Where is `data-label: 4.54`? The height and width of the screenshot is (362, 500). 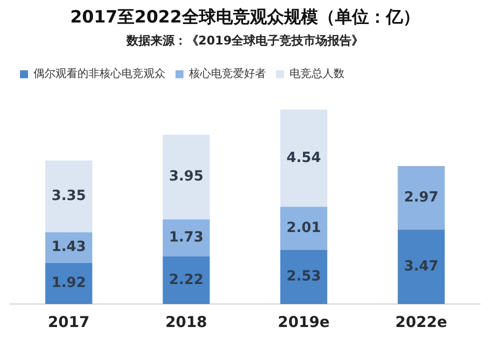
data-label: 4.54 is located at coordinates (304, 158).